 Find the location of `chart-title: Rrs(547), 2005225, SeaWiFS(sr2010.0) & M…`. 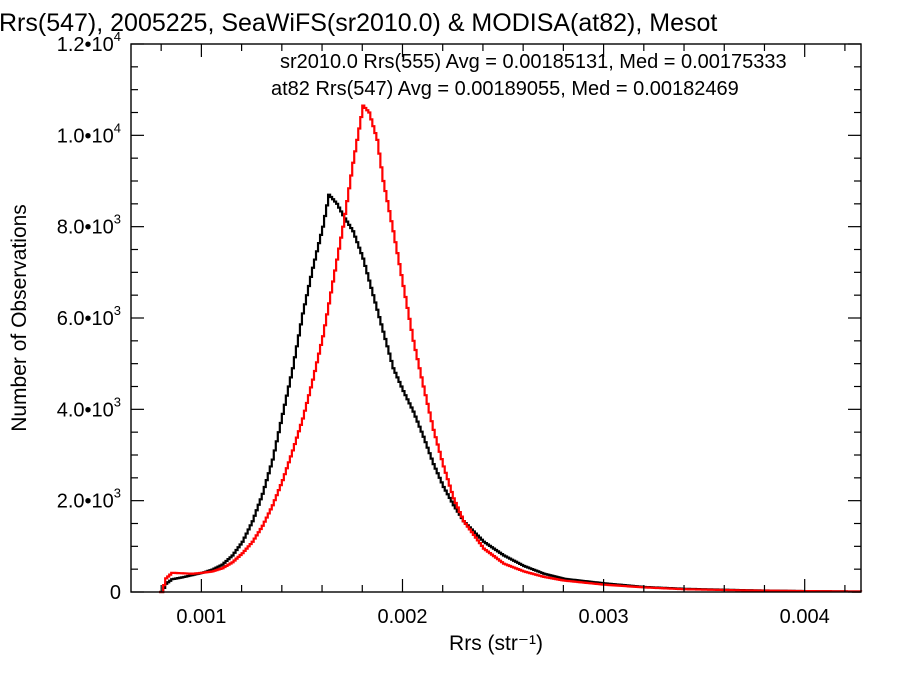

chart-title: Rrs(547), 2005225, SeaWiFS(sr2010.0) & M… is located at coordinates (358, 23).